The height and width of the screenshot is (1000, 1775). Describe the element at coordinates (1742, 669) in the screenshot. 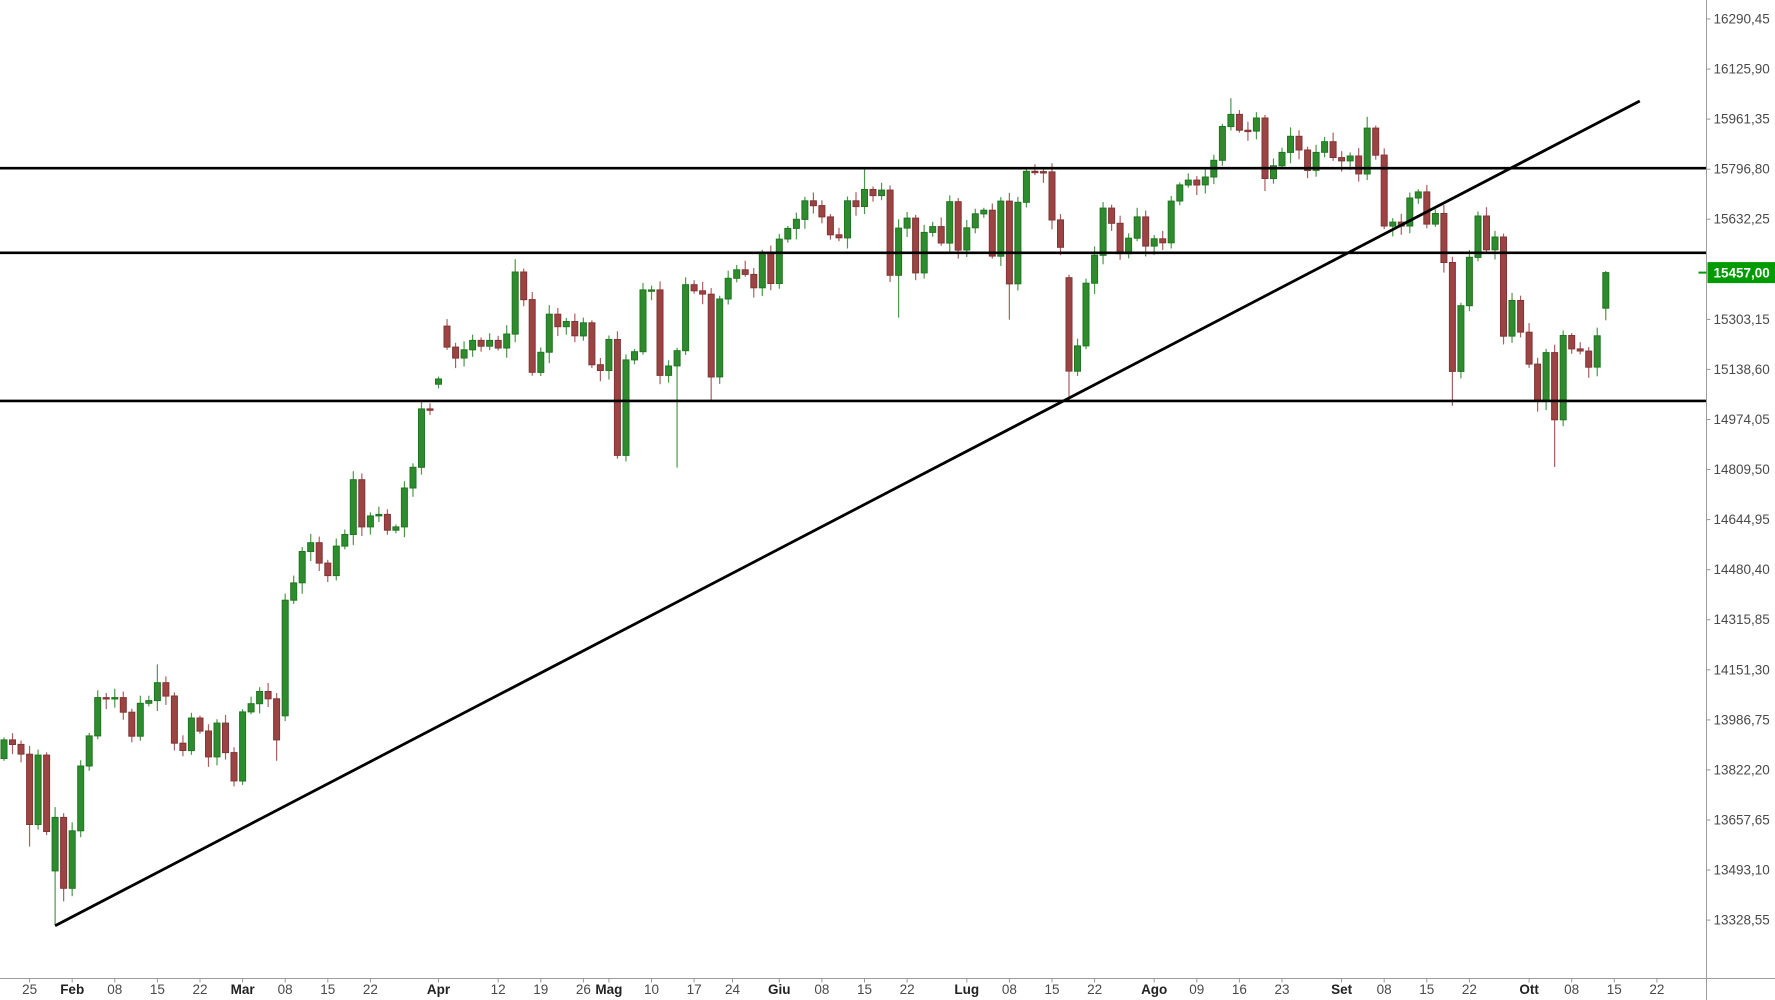

I see `price-tick-label: 14151,30` at that location.